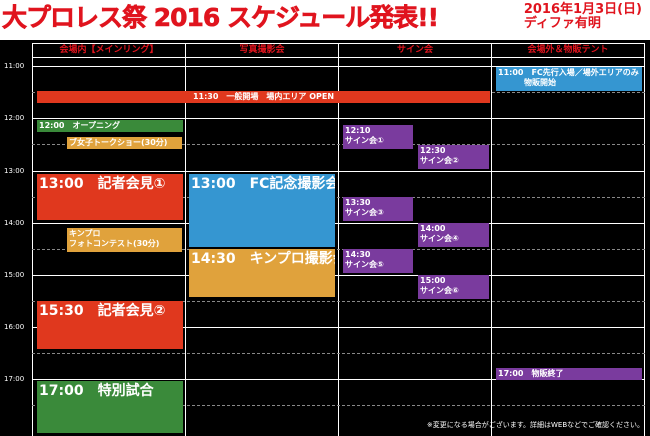 This screenshot has height=436, width=650. What do you see at coordinates (439, 160) in the screenshot?
I see `event-autograph-2-label: サイン会②` at bounding box center [439, 160].